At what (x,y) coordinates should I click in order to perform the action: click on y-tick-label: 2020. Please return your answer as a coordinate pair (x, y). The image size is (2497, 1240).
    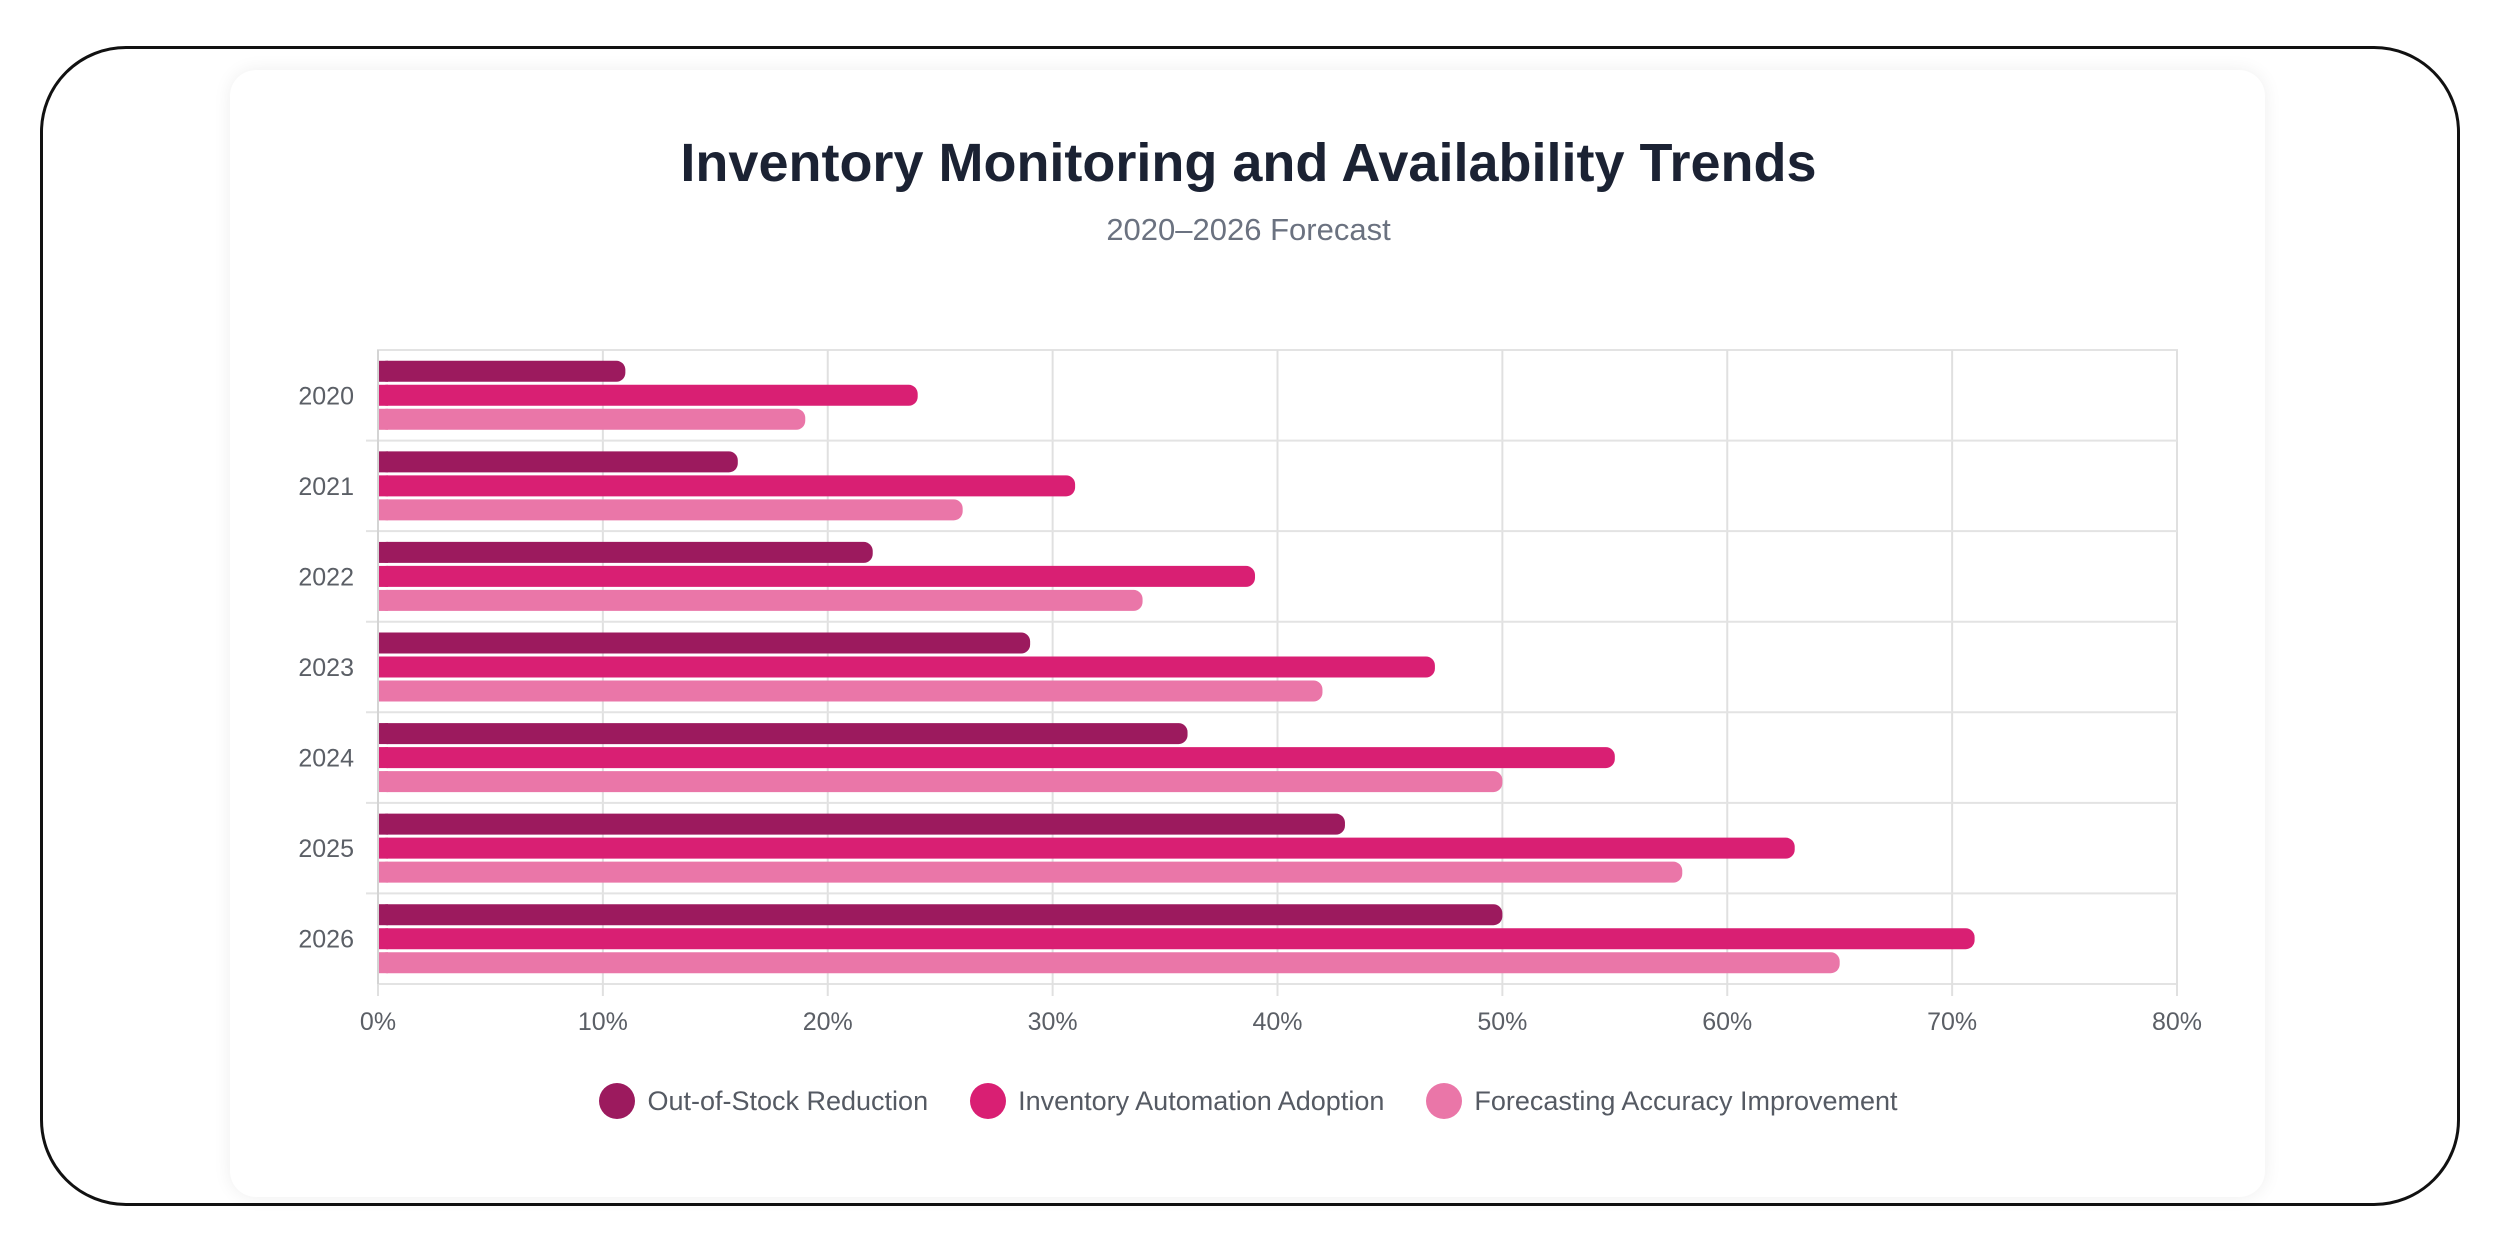
    Looking at the image, I should click on (326, 396).